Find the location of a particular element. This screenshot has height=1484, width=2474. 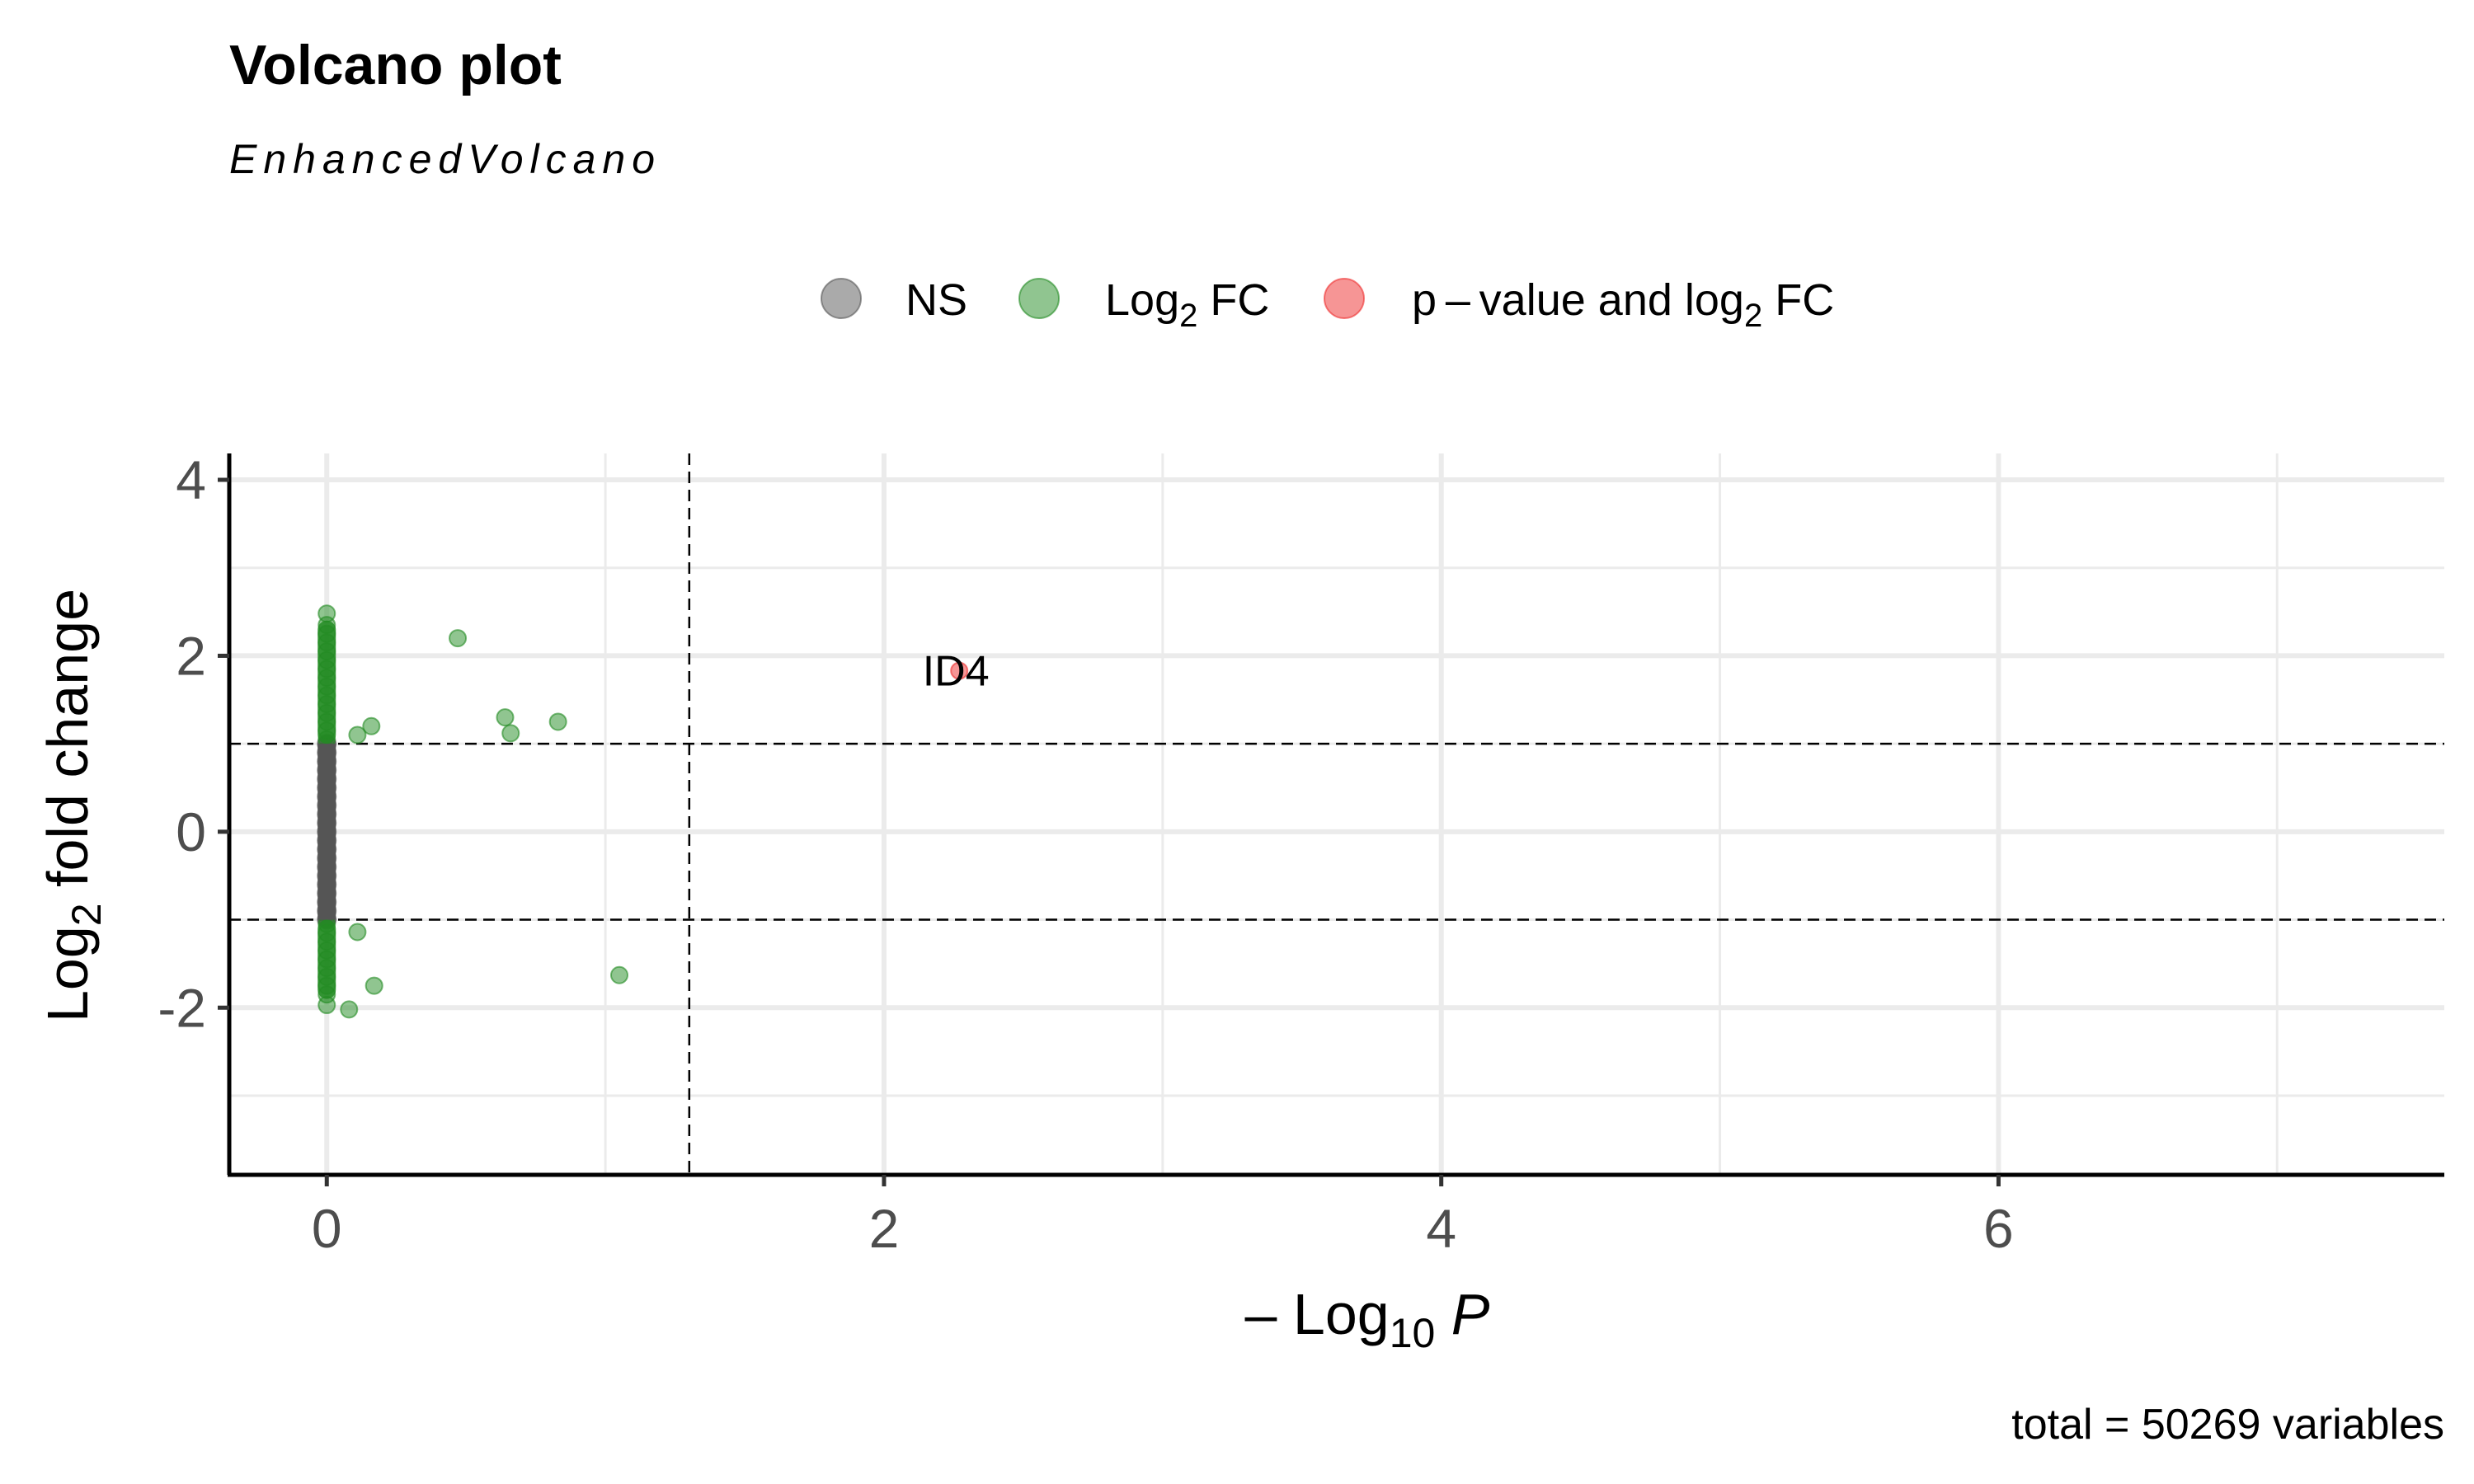

point-labels: ID4 is located at coordinates (956, 672).